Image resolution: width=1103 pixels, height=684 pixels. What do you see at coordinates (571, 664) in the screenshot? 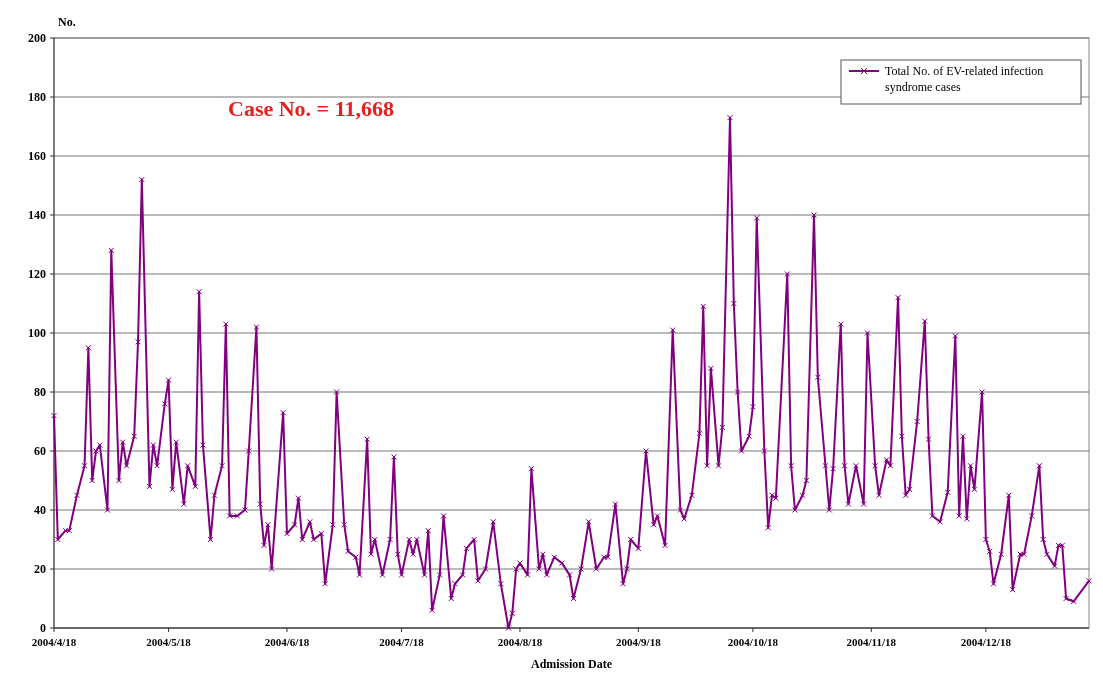
I see `x-axis-title: Admission Date` at bounding box center [571, 664].